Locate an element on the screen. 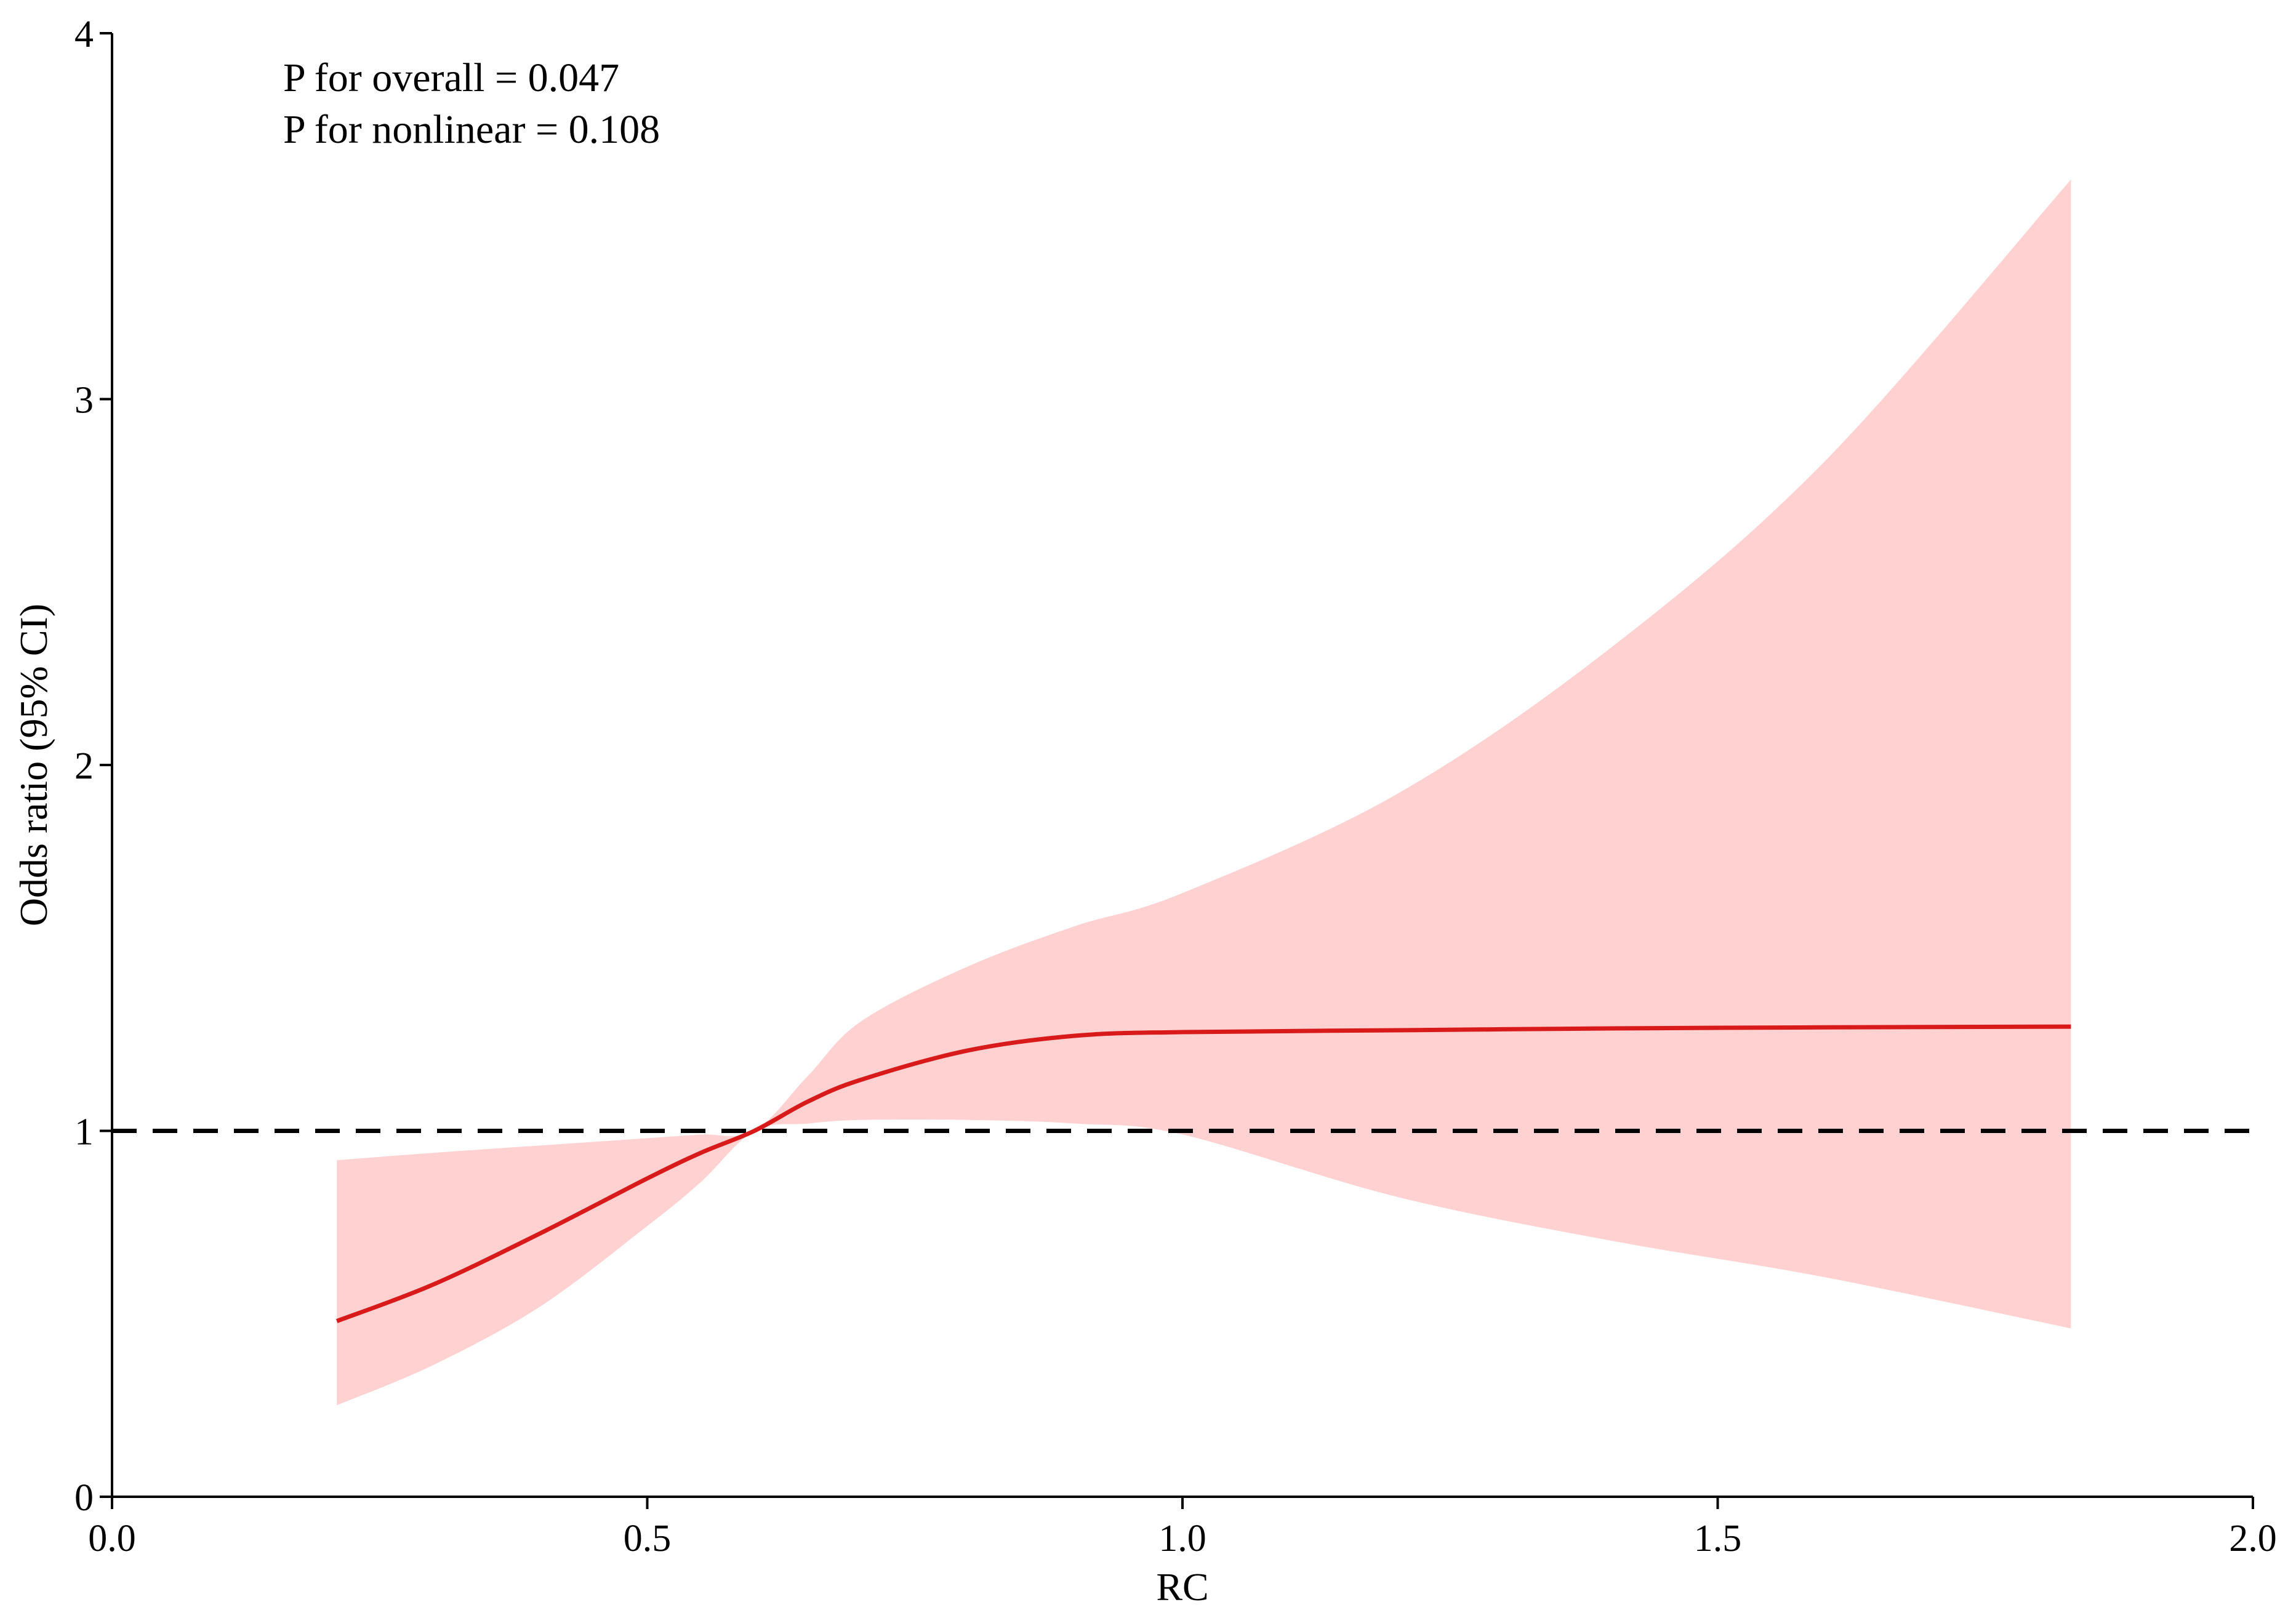  x-ticks: 0.0 0.5 1.0 1.5 2.0 is located at coordinates (1182, 1528).